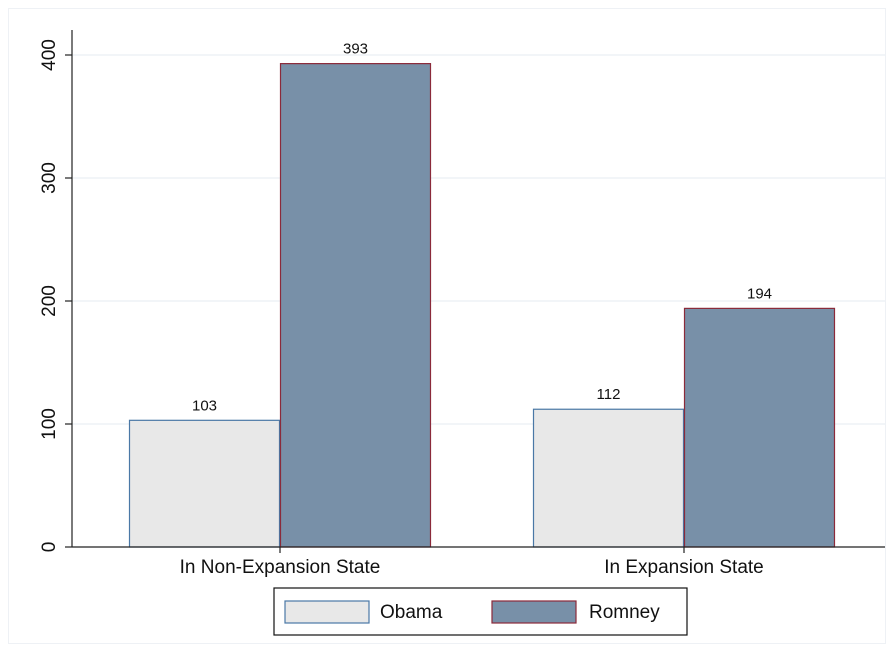 The image size is (894, 652). Describe the element at coordinates (49, 547) in the screenshot. I see `y-tick-label: 0` at that location.